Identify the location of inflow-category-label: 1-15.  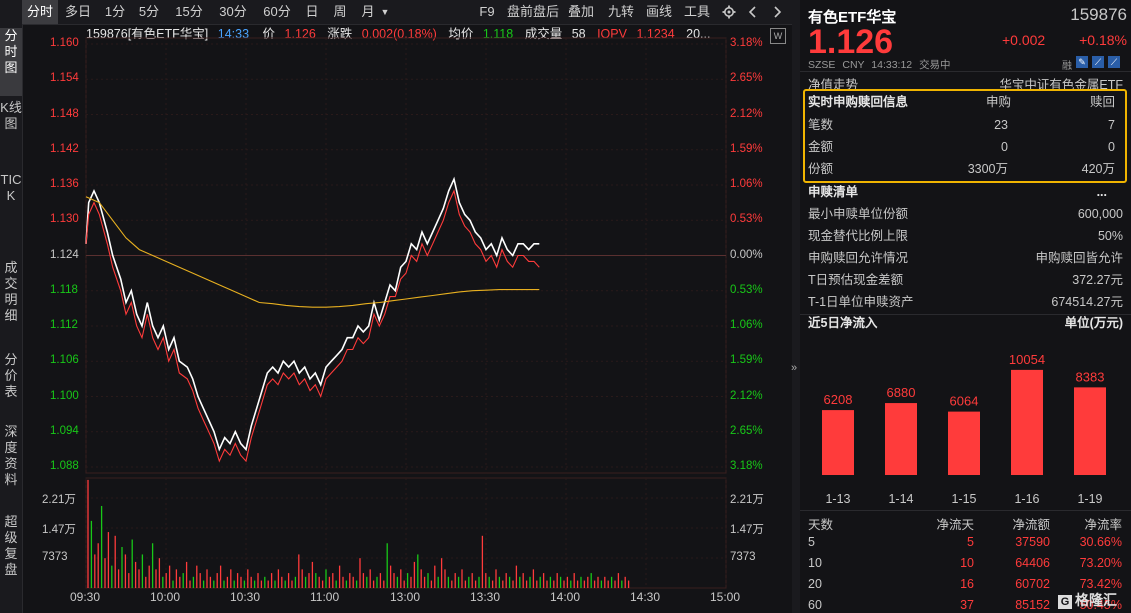
(963, 499).